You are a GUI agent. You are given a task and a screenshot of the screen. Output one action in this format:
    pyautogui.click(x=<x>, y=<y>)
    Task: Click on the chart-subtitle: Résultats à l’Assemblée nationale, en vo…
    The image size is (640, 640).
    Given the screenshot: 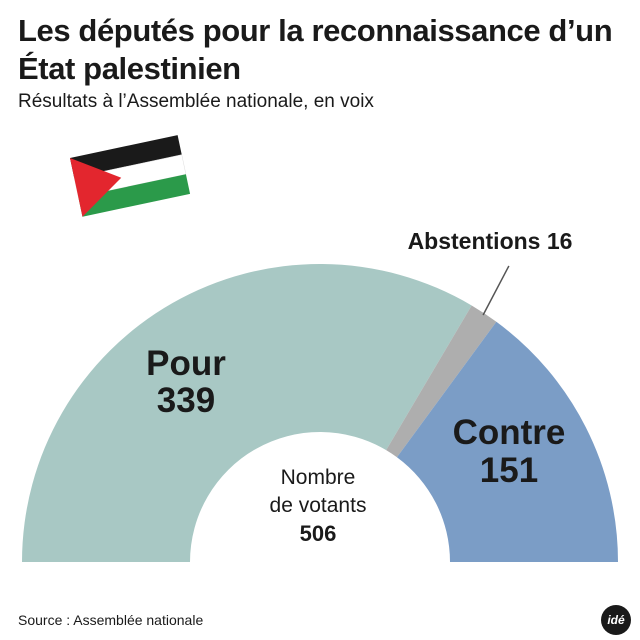 What is the action you would take?
    pyautogui.click(x=196, y=101)
    